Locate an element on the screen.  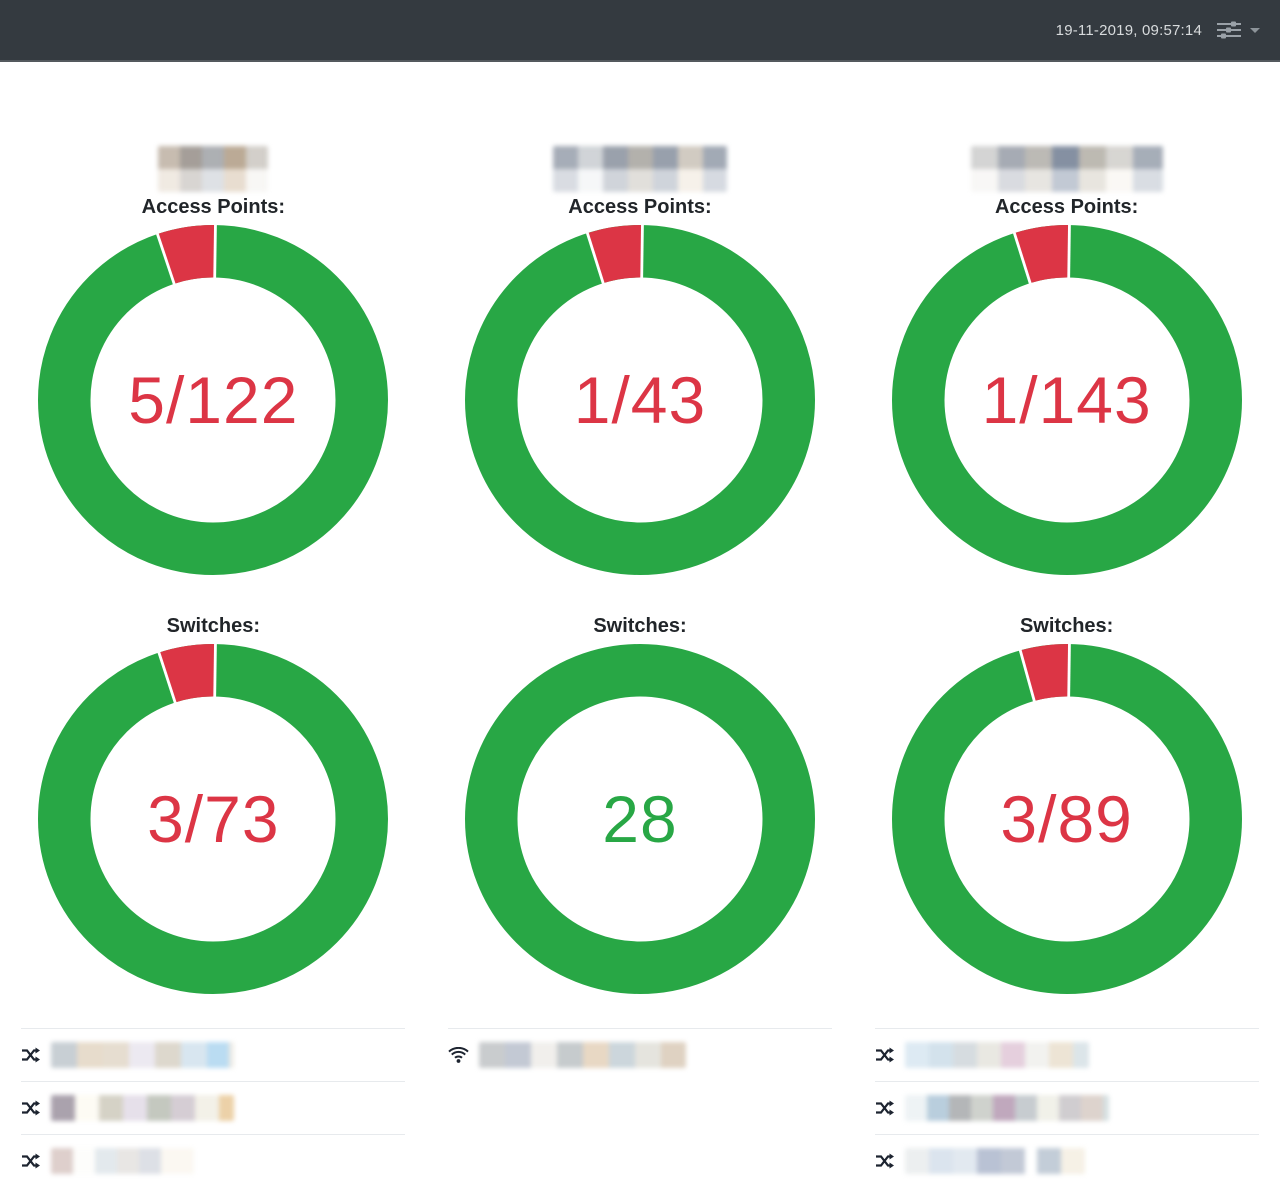
access-points-value: 5/122 is located at coordinates (213, 400).